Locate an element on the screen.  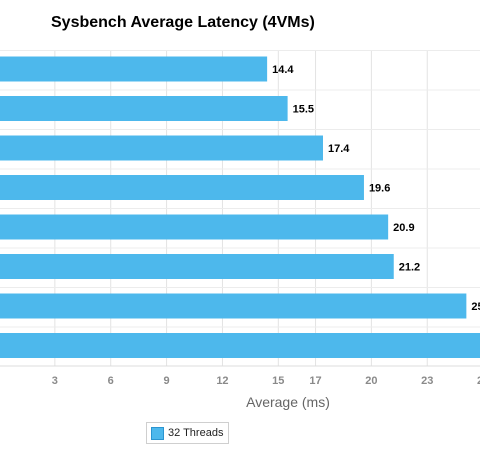
legend: 32 Threads is located at coordinates (188, 433).